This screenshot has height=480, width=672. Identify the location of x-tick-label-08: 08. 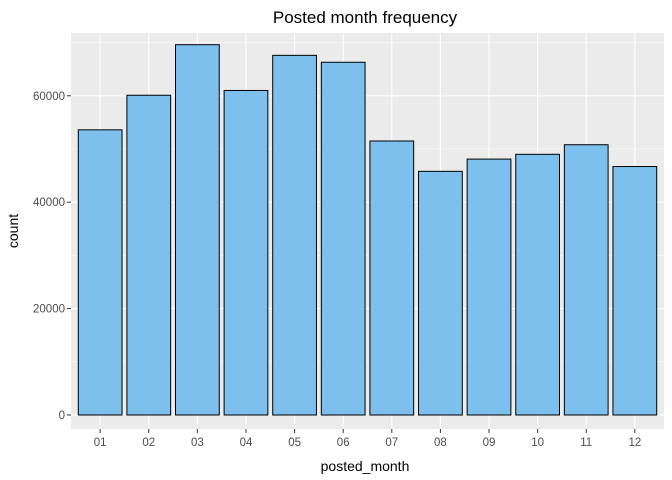
(440, 443).